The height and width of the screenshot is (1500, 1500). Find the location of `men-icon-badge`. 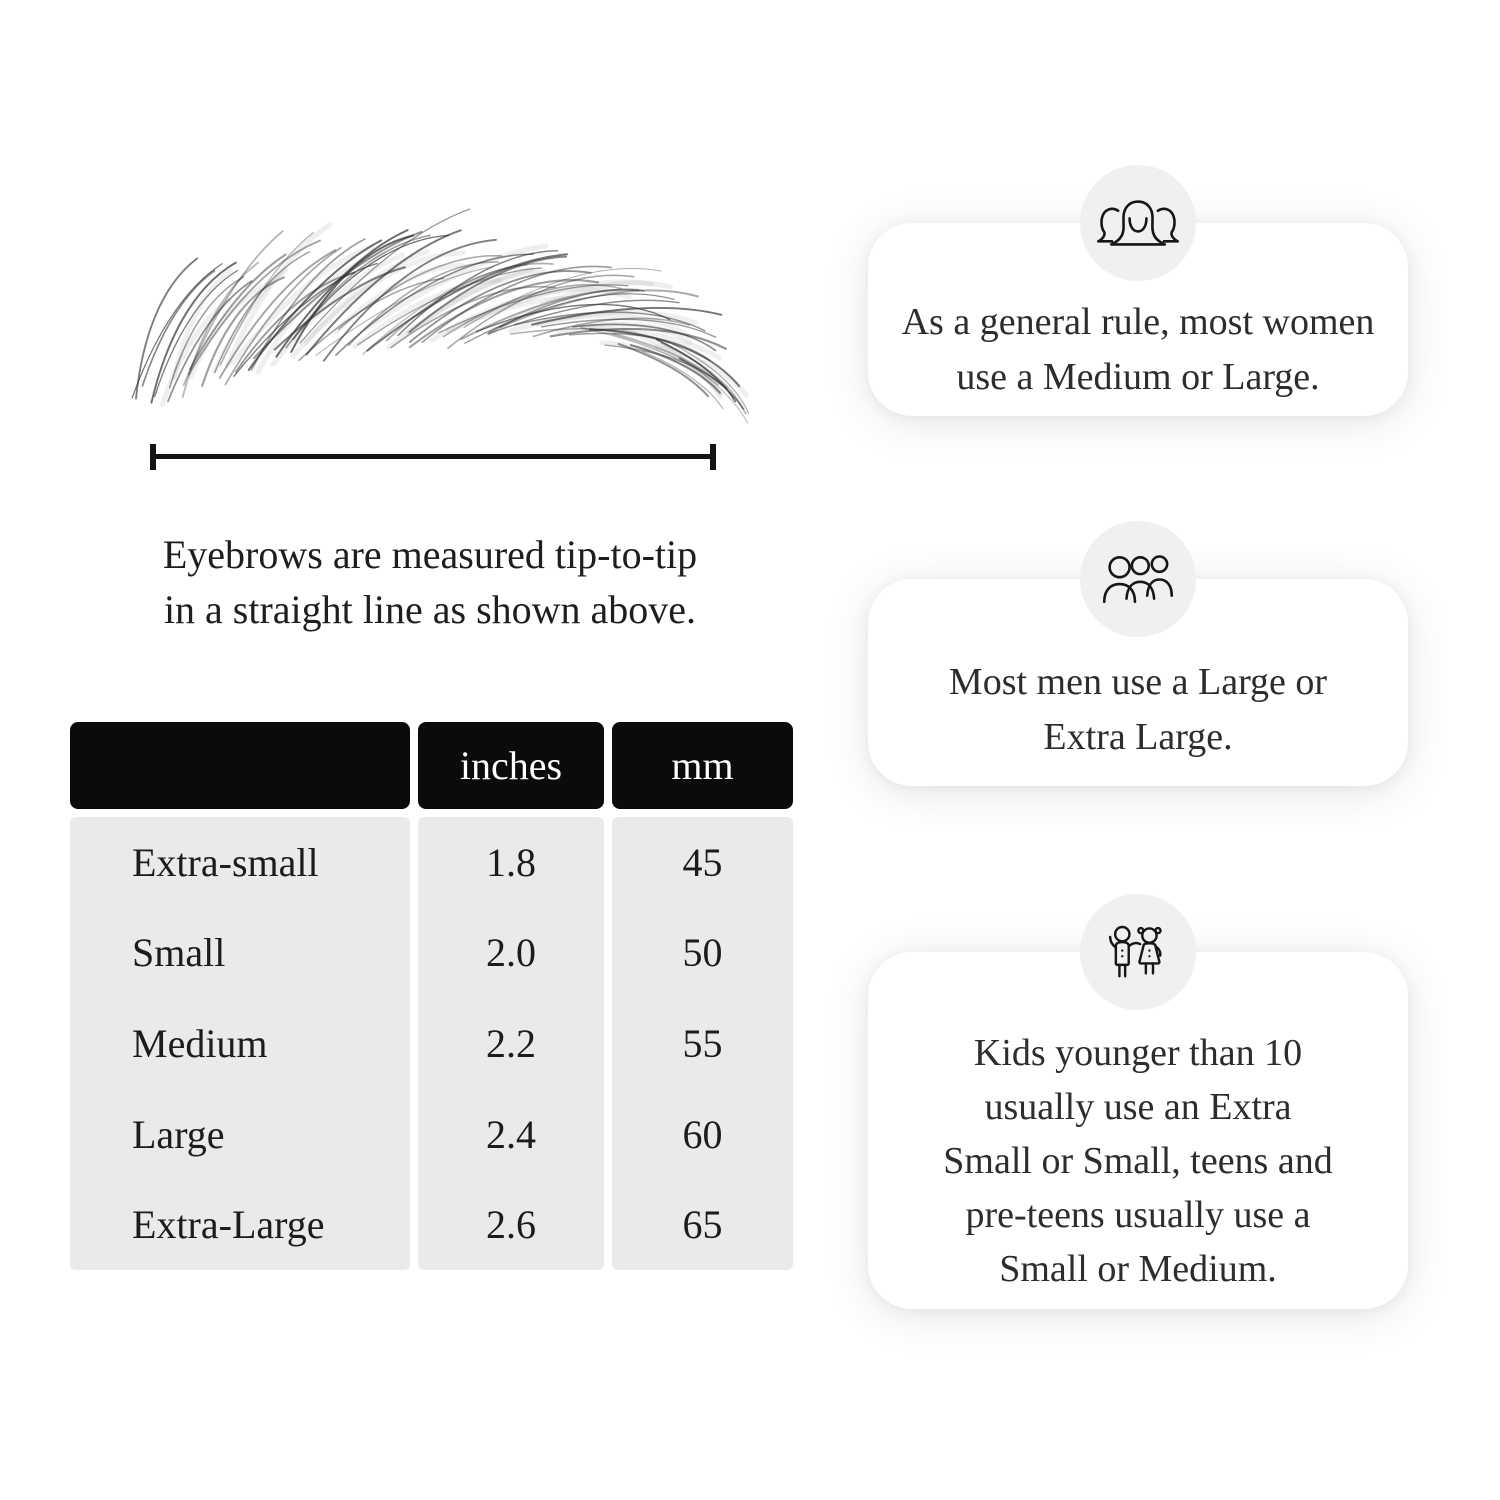

men-icon-badge is located at coordinates (1138, 579).